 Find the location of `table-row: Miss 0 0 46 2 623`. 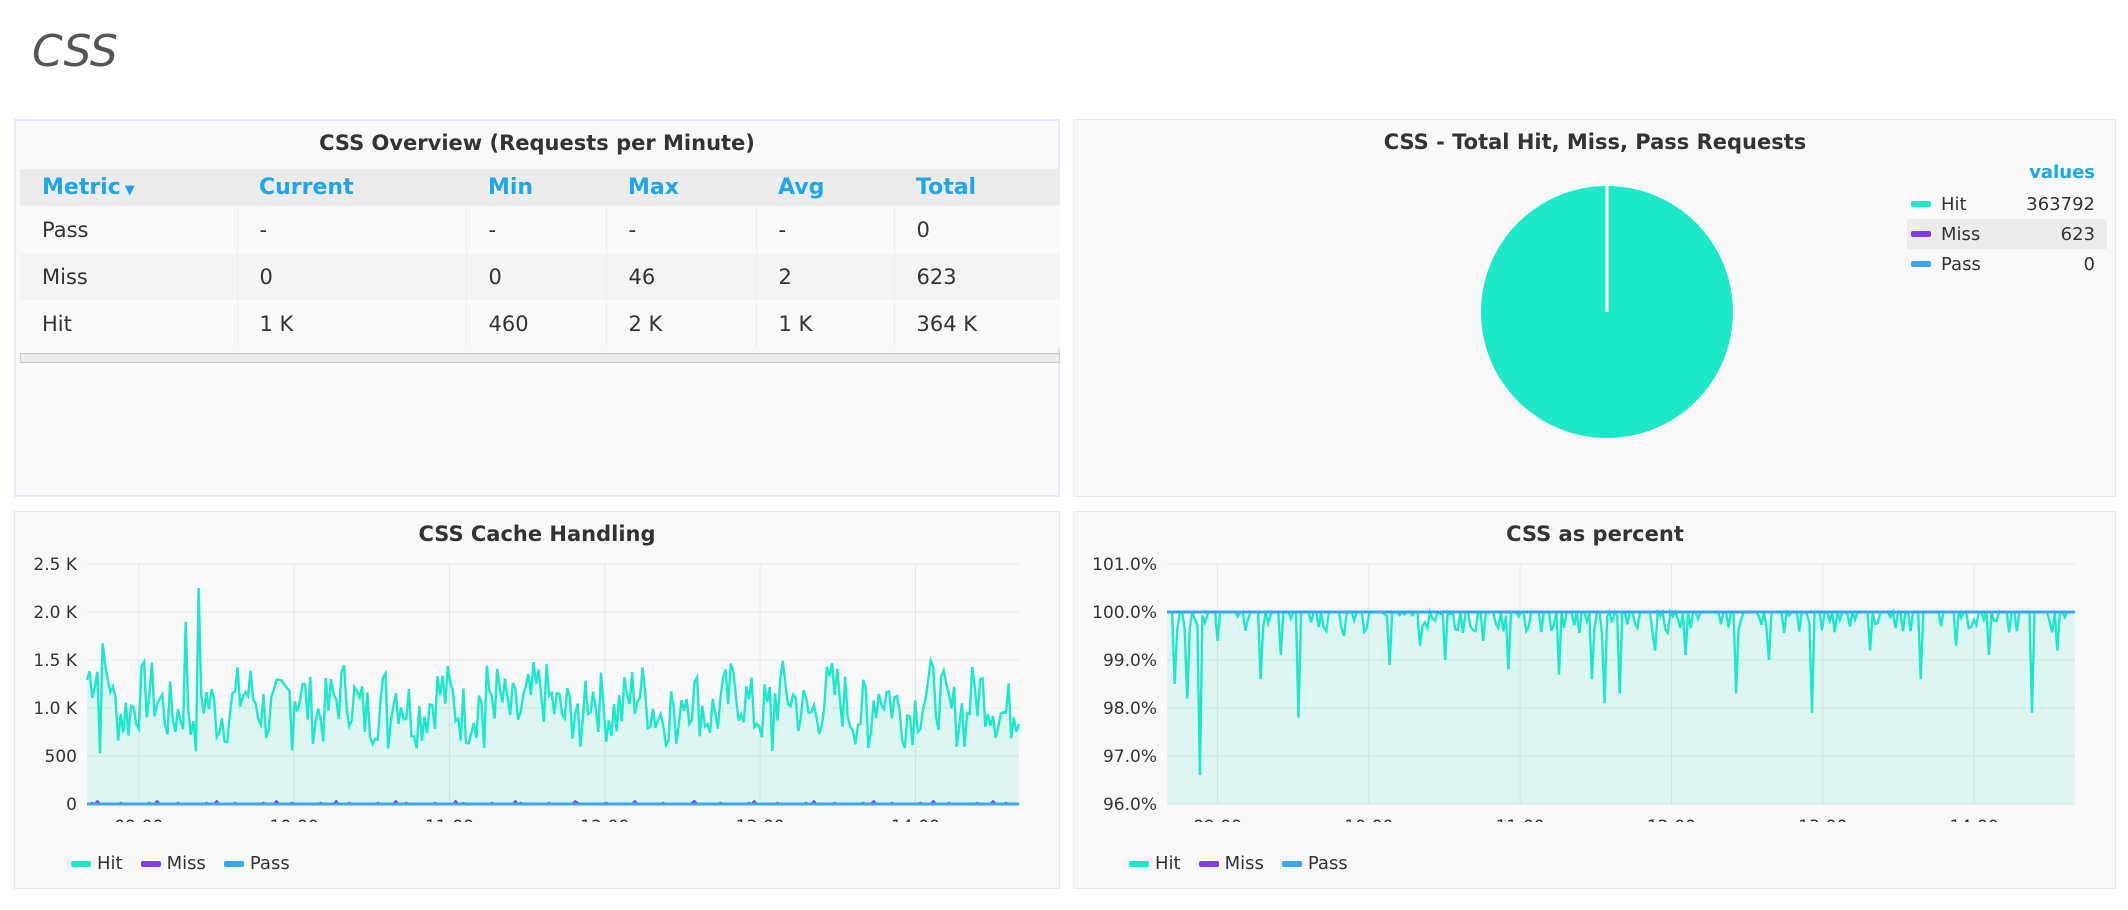

table-row: Miss 0 0 46 2 623 is located at coordinates (540, 276).